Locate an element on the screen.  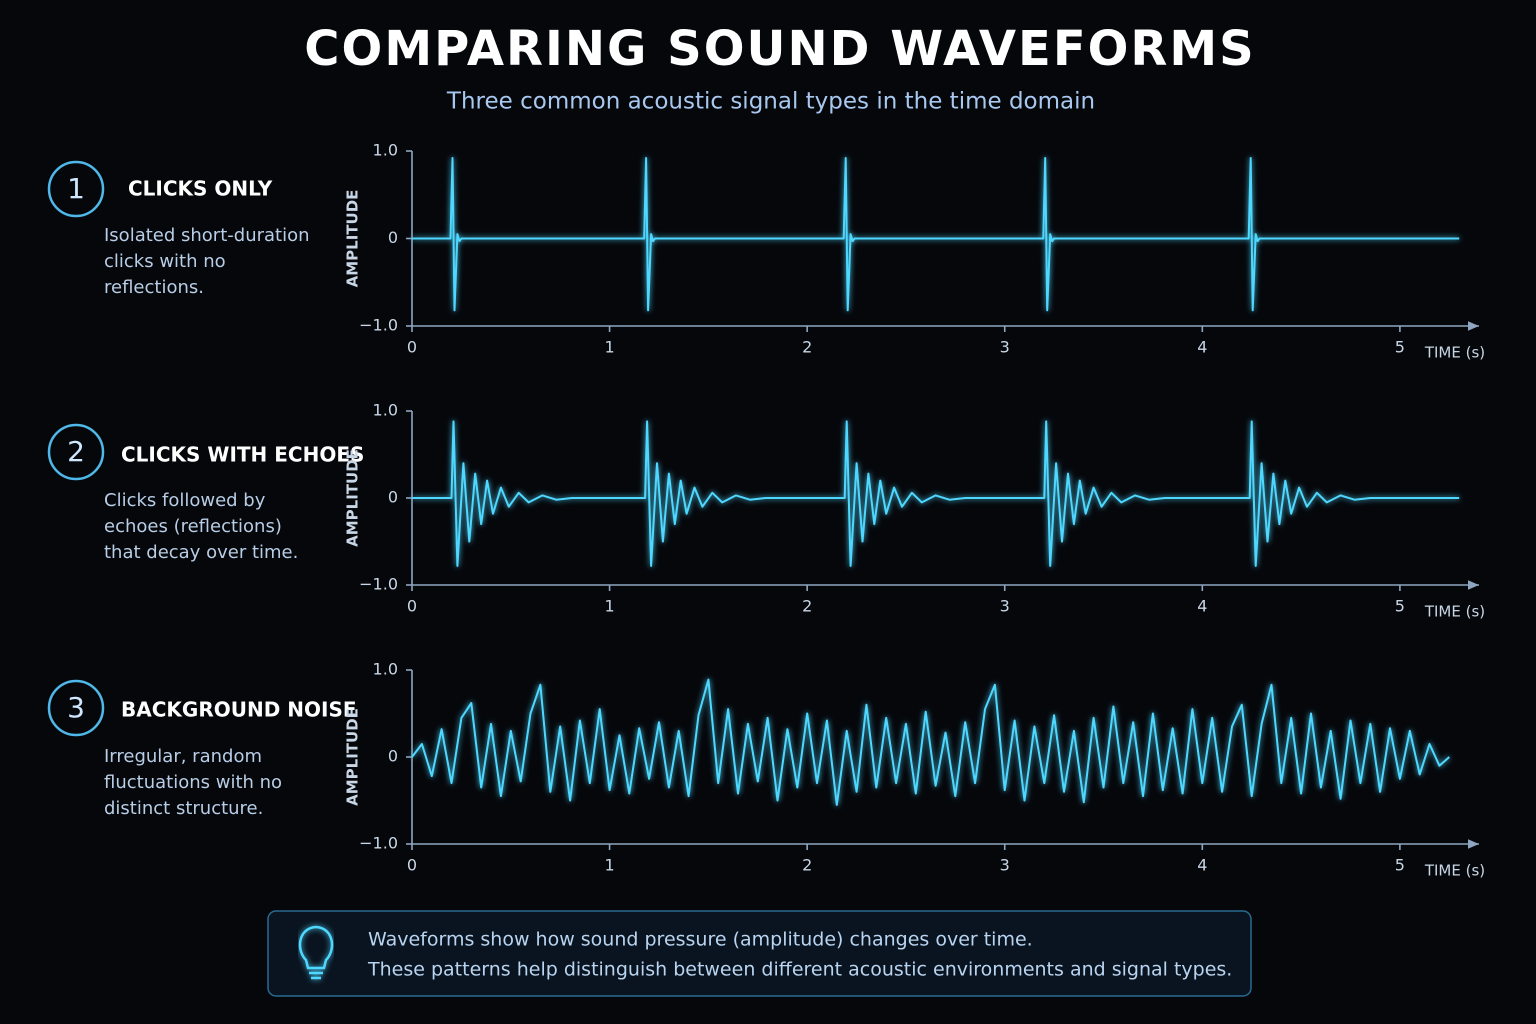
step-number: 1 is located at coordinates (76, 188).